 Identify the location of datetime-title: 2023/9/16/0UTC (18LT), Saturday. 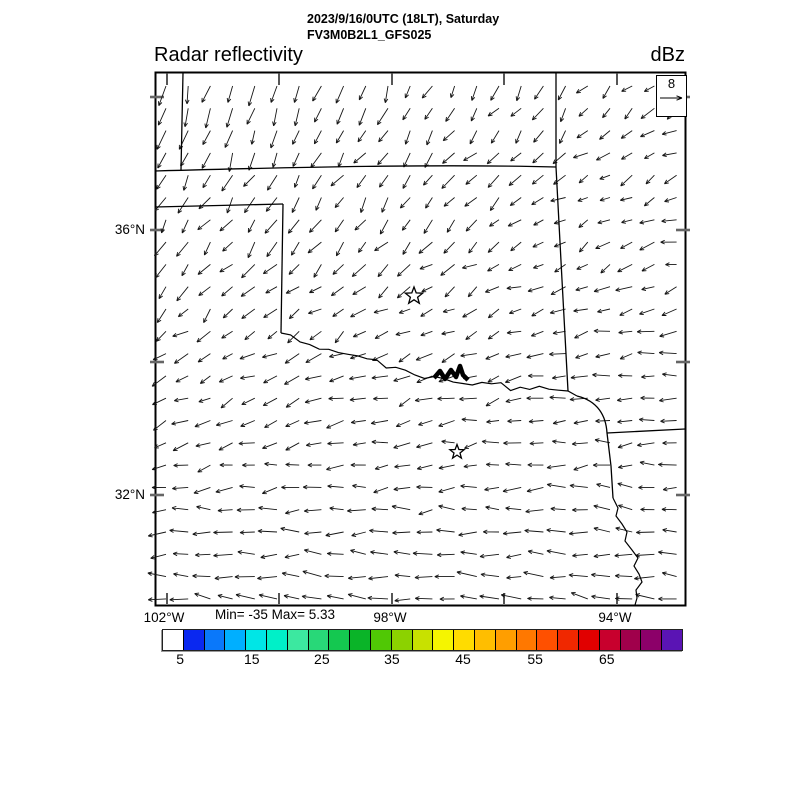
(403, 19).